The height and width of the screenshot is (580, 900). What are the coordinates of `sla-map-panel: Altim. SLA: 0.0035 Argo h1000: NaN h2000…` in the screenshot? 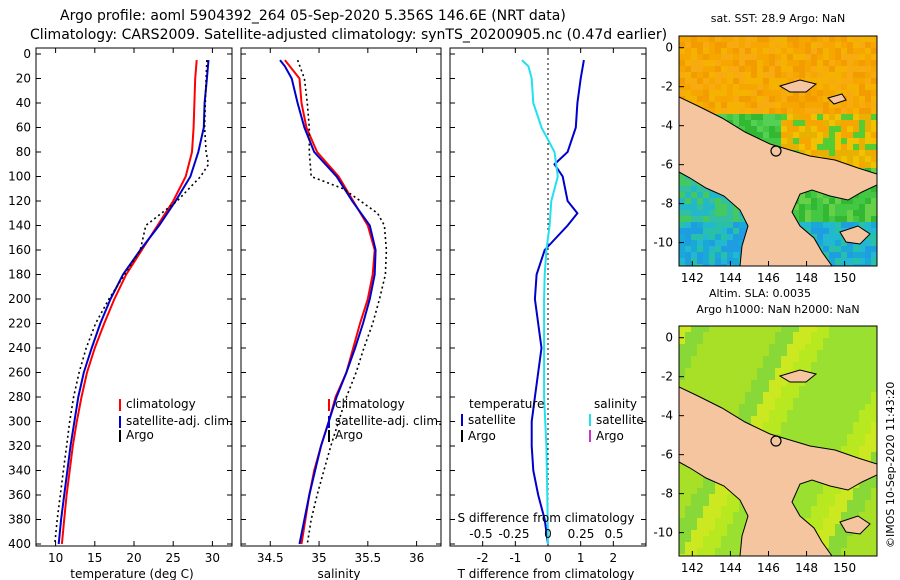 It's located at (765, 431).